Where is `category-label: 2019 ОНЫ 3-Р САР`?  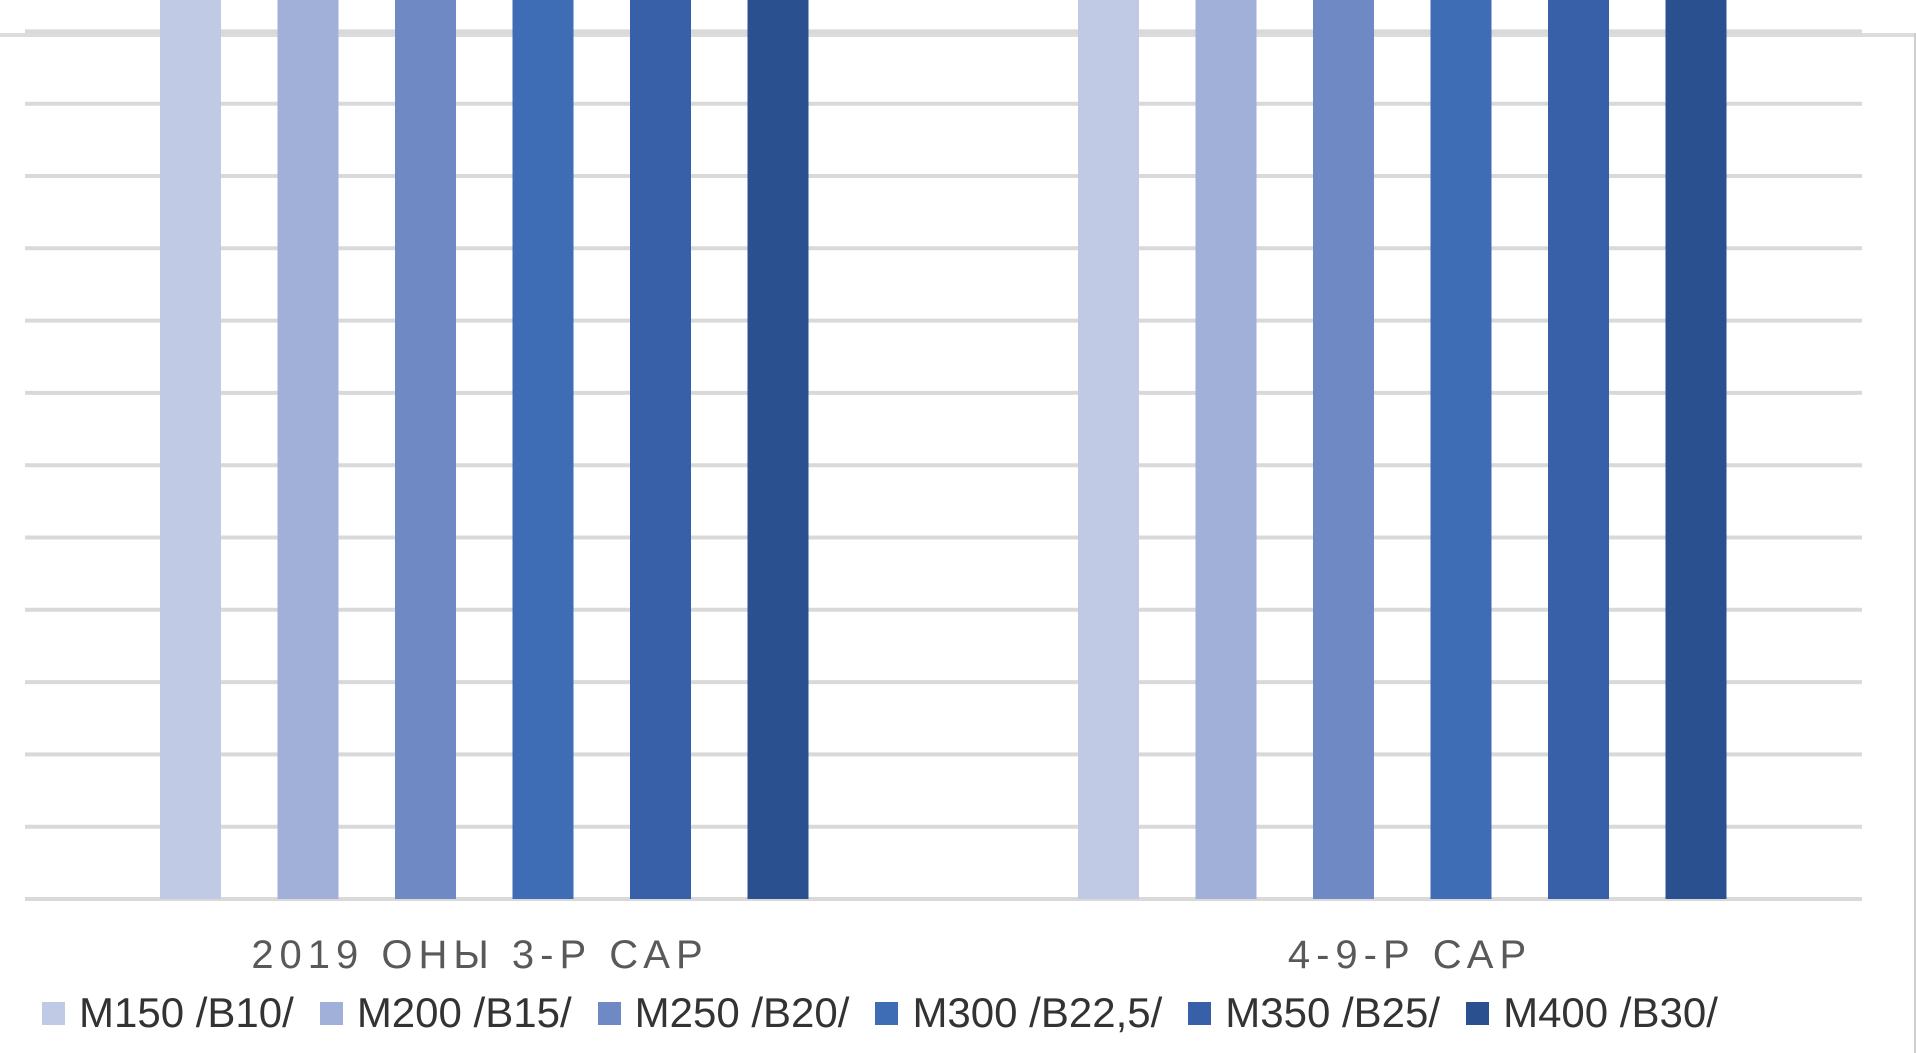 category-label: 2019 ОНЫ 3-Р САР is located at coordinates (479, 955).